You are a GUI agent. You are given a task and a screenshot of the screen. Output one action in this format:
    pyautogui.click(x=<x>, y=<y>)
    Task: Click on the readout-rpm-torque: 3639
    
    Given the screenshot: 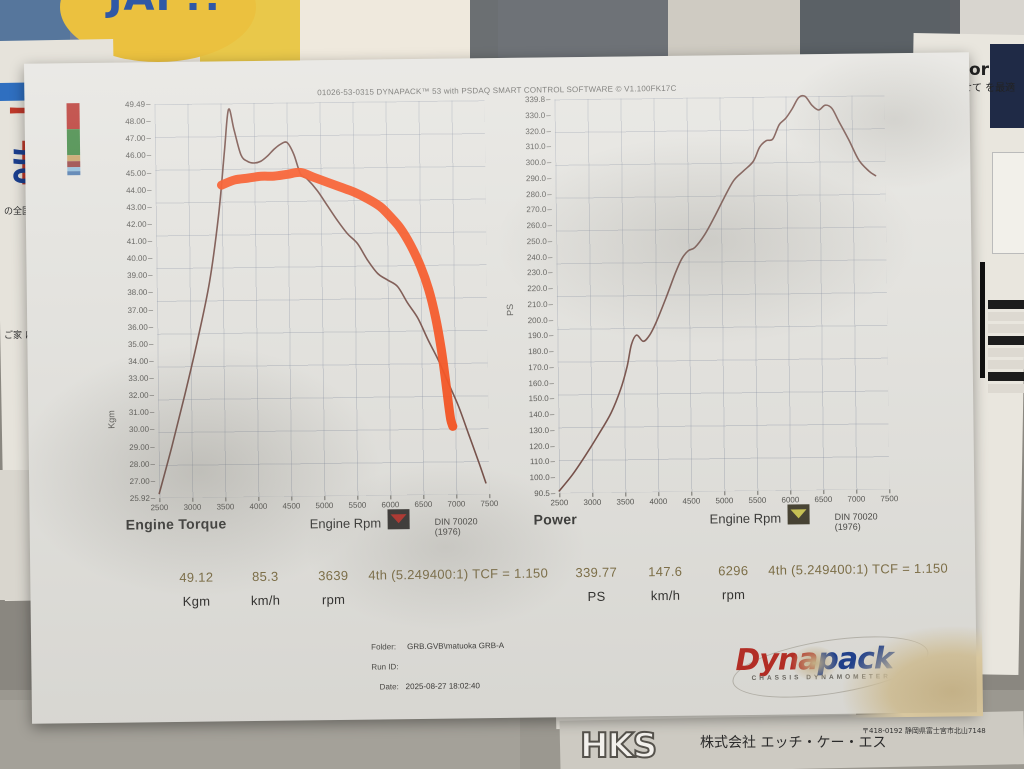 What is the action you would take?
    pyautogui.click(x=333, y=575)
    